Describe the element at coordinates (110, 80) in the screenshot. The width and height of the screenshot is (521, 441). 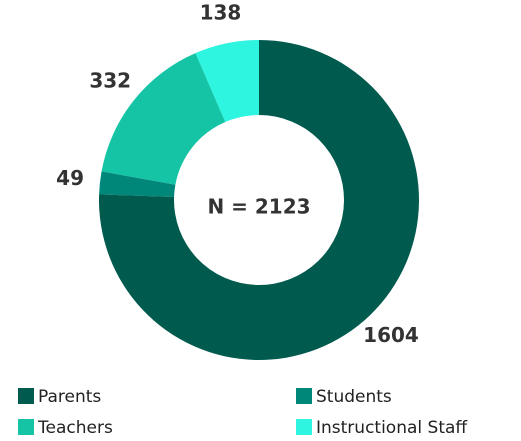
I see `data-label: 332` at that location.